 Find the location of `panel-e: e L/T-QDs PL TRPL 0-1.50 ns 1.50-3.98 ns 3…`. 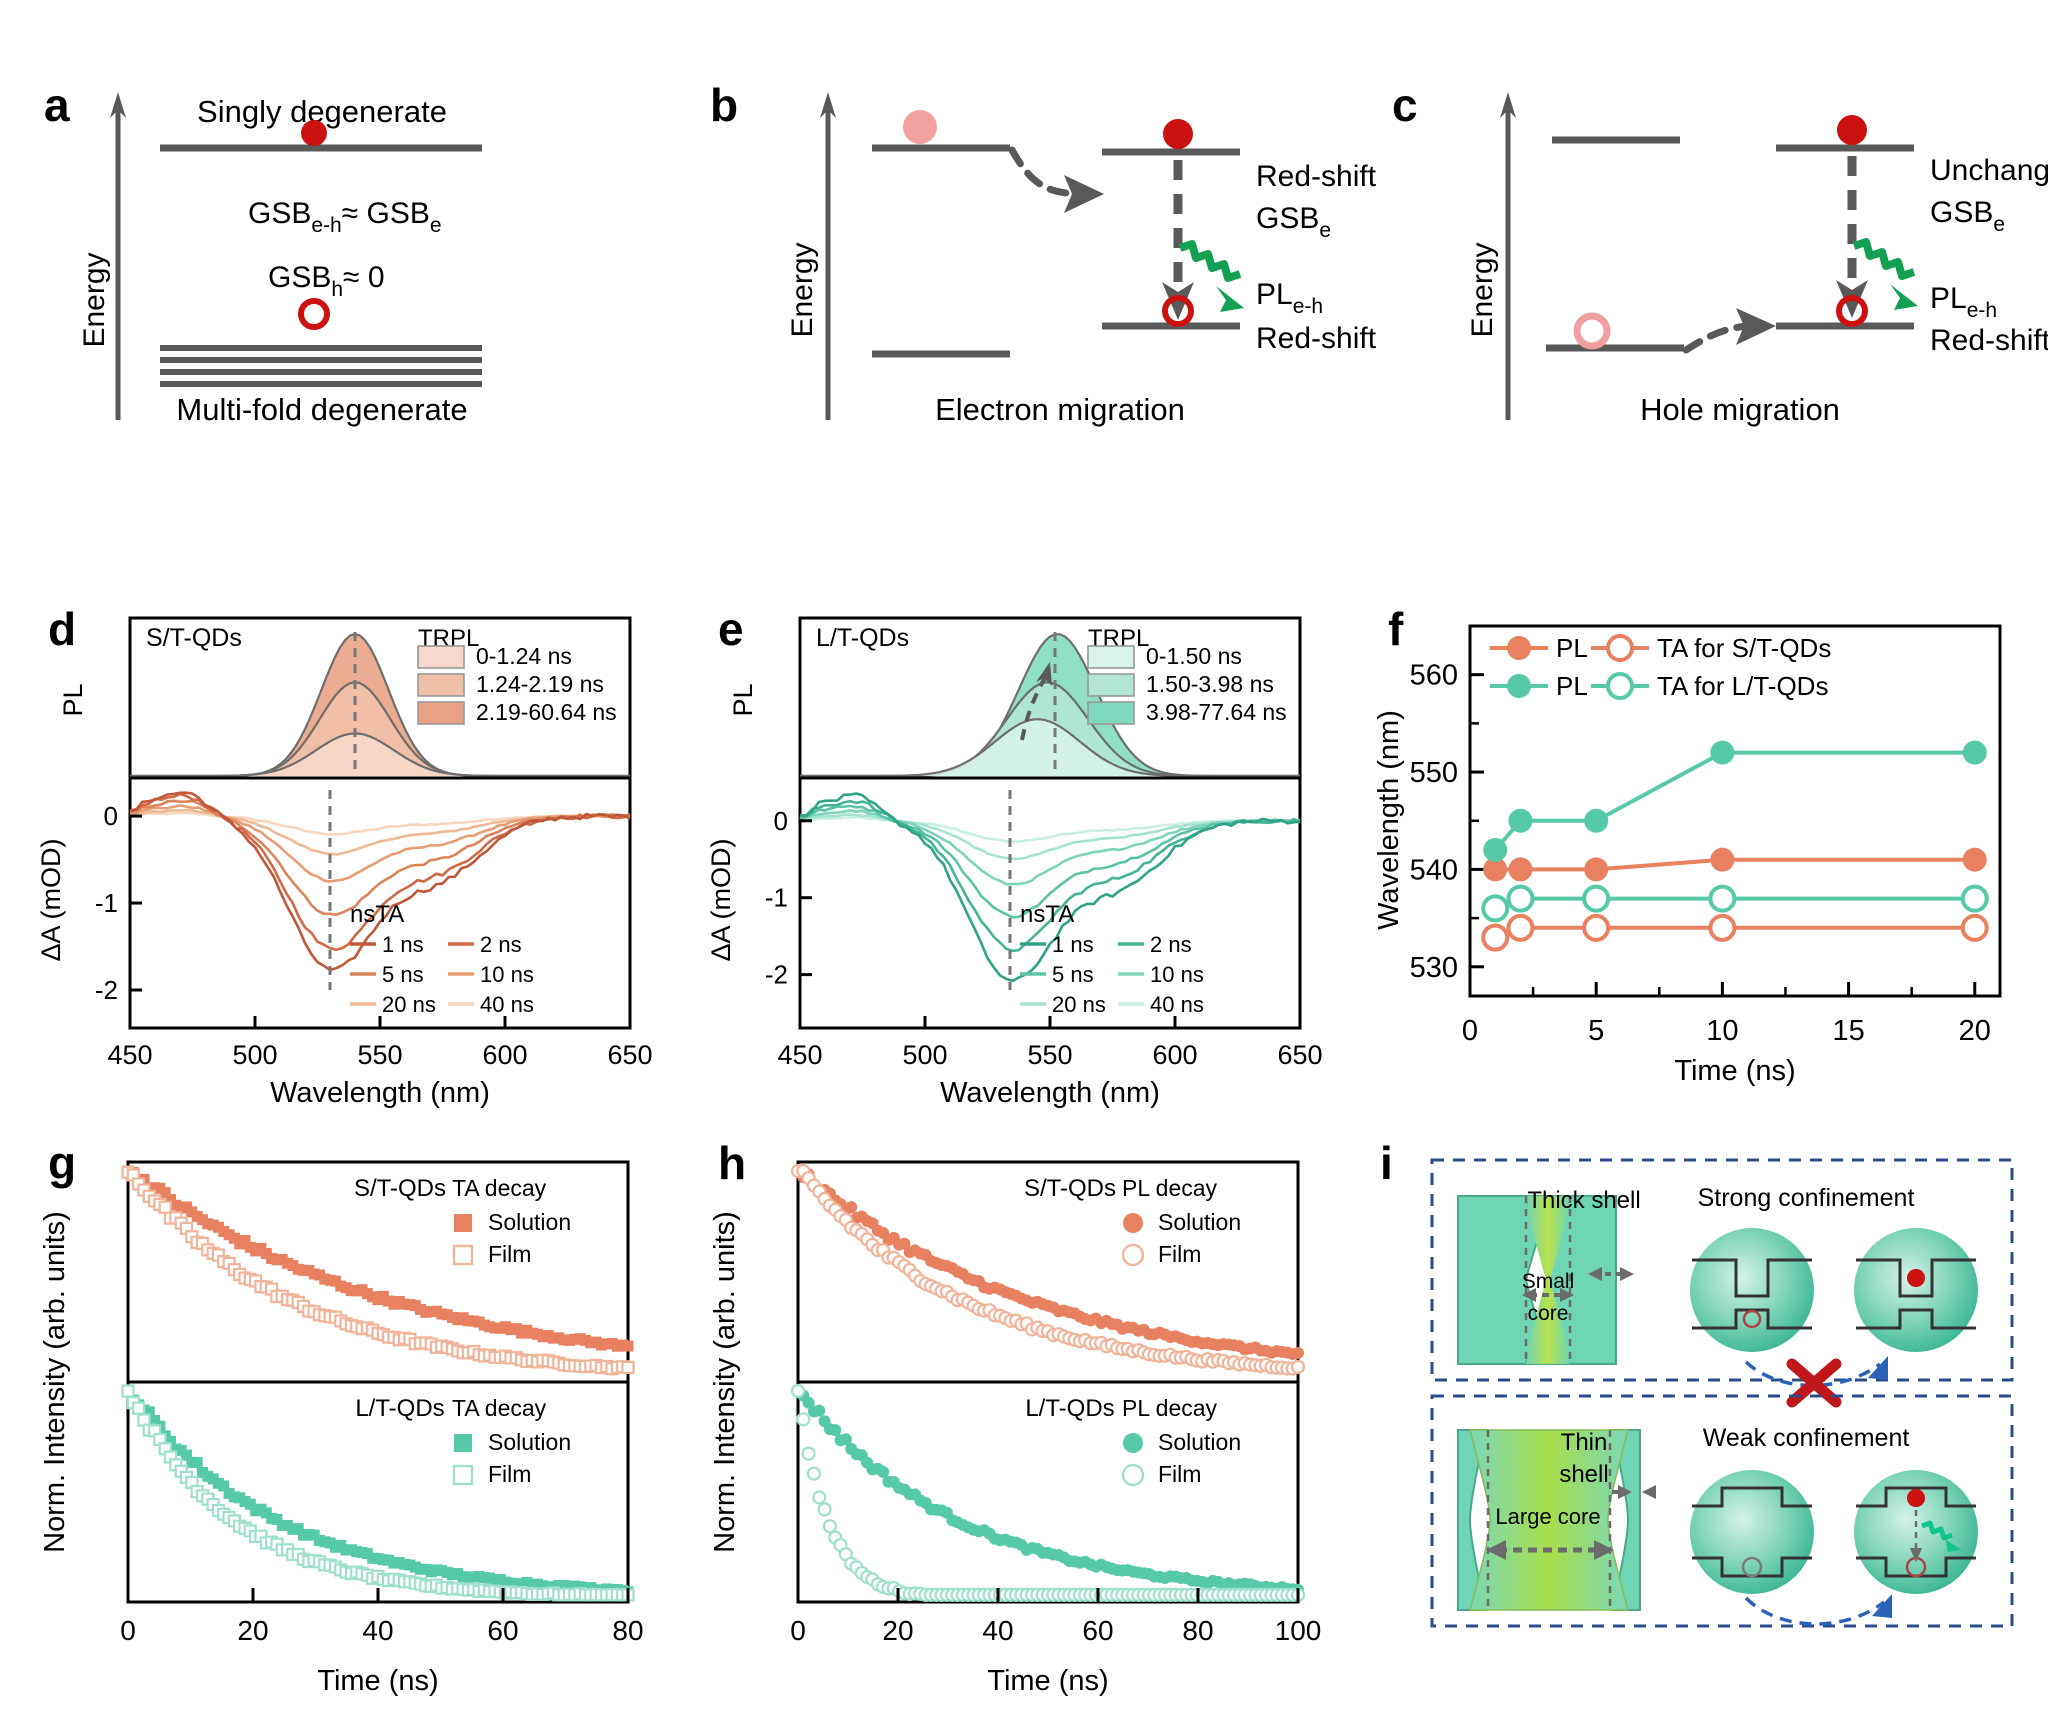

panel-e: e L/T-QDs PL TRPL 0-1.50 ns 1.50-3.98 ns 3… is located at coordinates (1015, 855).